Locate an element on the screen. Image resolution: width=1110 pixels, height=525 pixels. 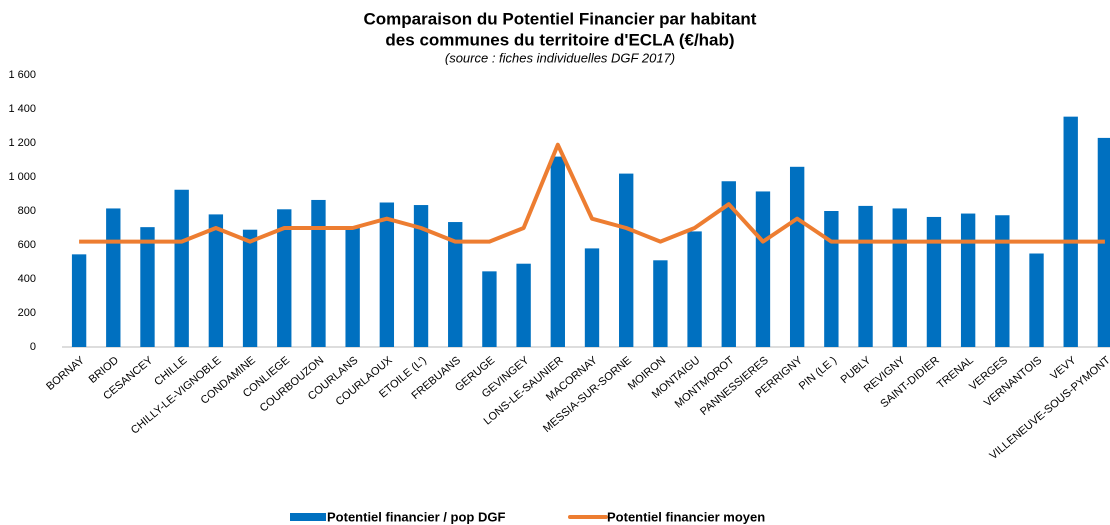
y-tick-label: 600 is located at coordinates (27, 245).